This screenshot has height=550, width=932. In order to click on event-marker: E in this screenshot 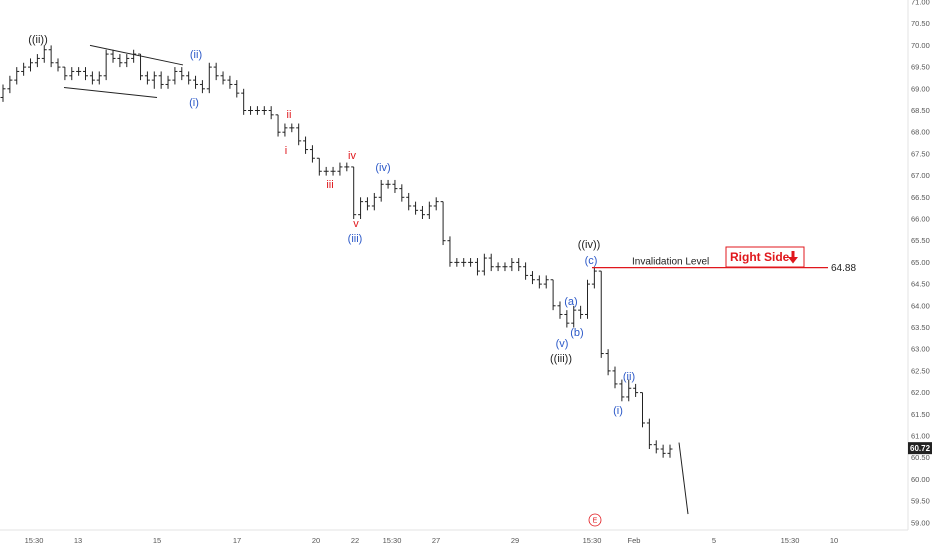, I will do `click(595, 520)`.